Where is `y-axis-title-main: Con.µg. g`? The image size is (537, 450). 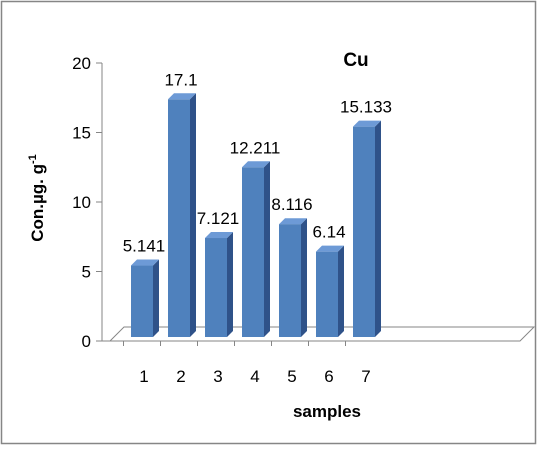
y-axis-title-main: Con.µg. g is located at coordinates (37, 203).